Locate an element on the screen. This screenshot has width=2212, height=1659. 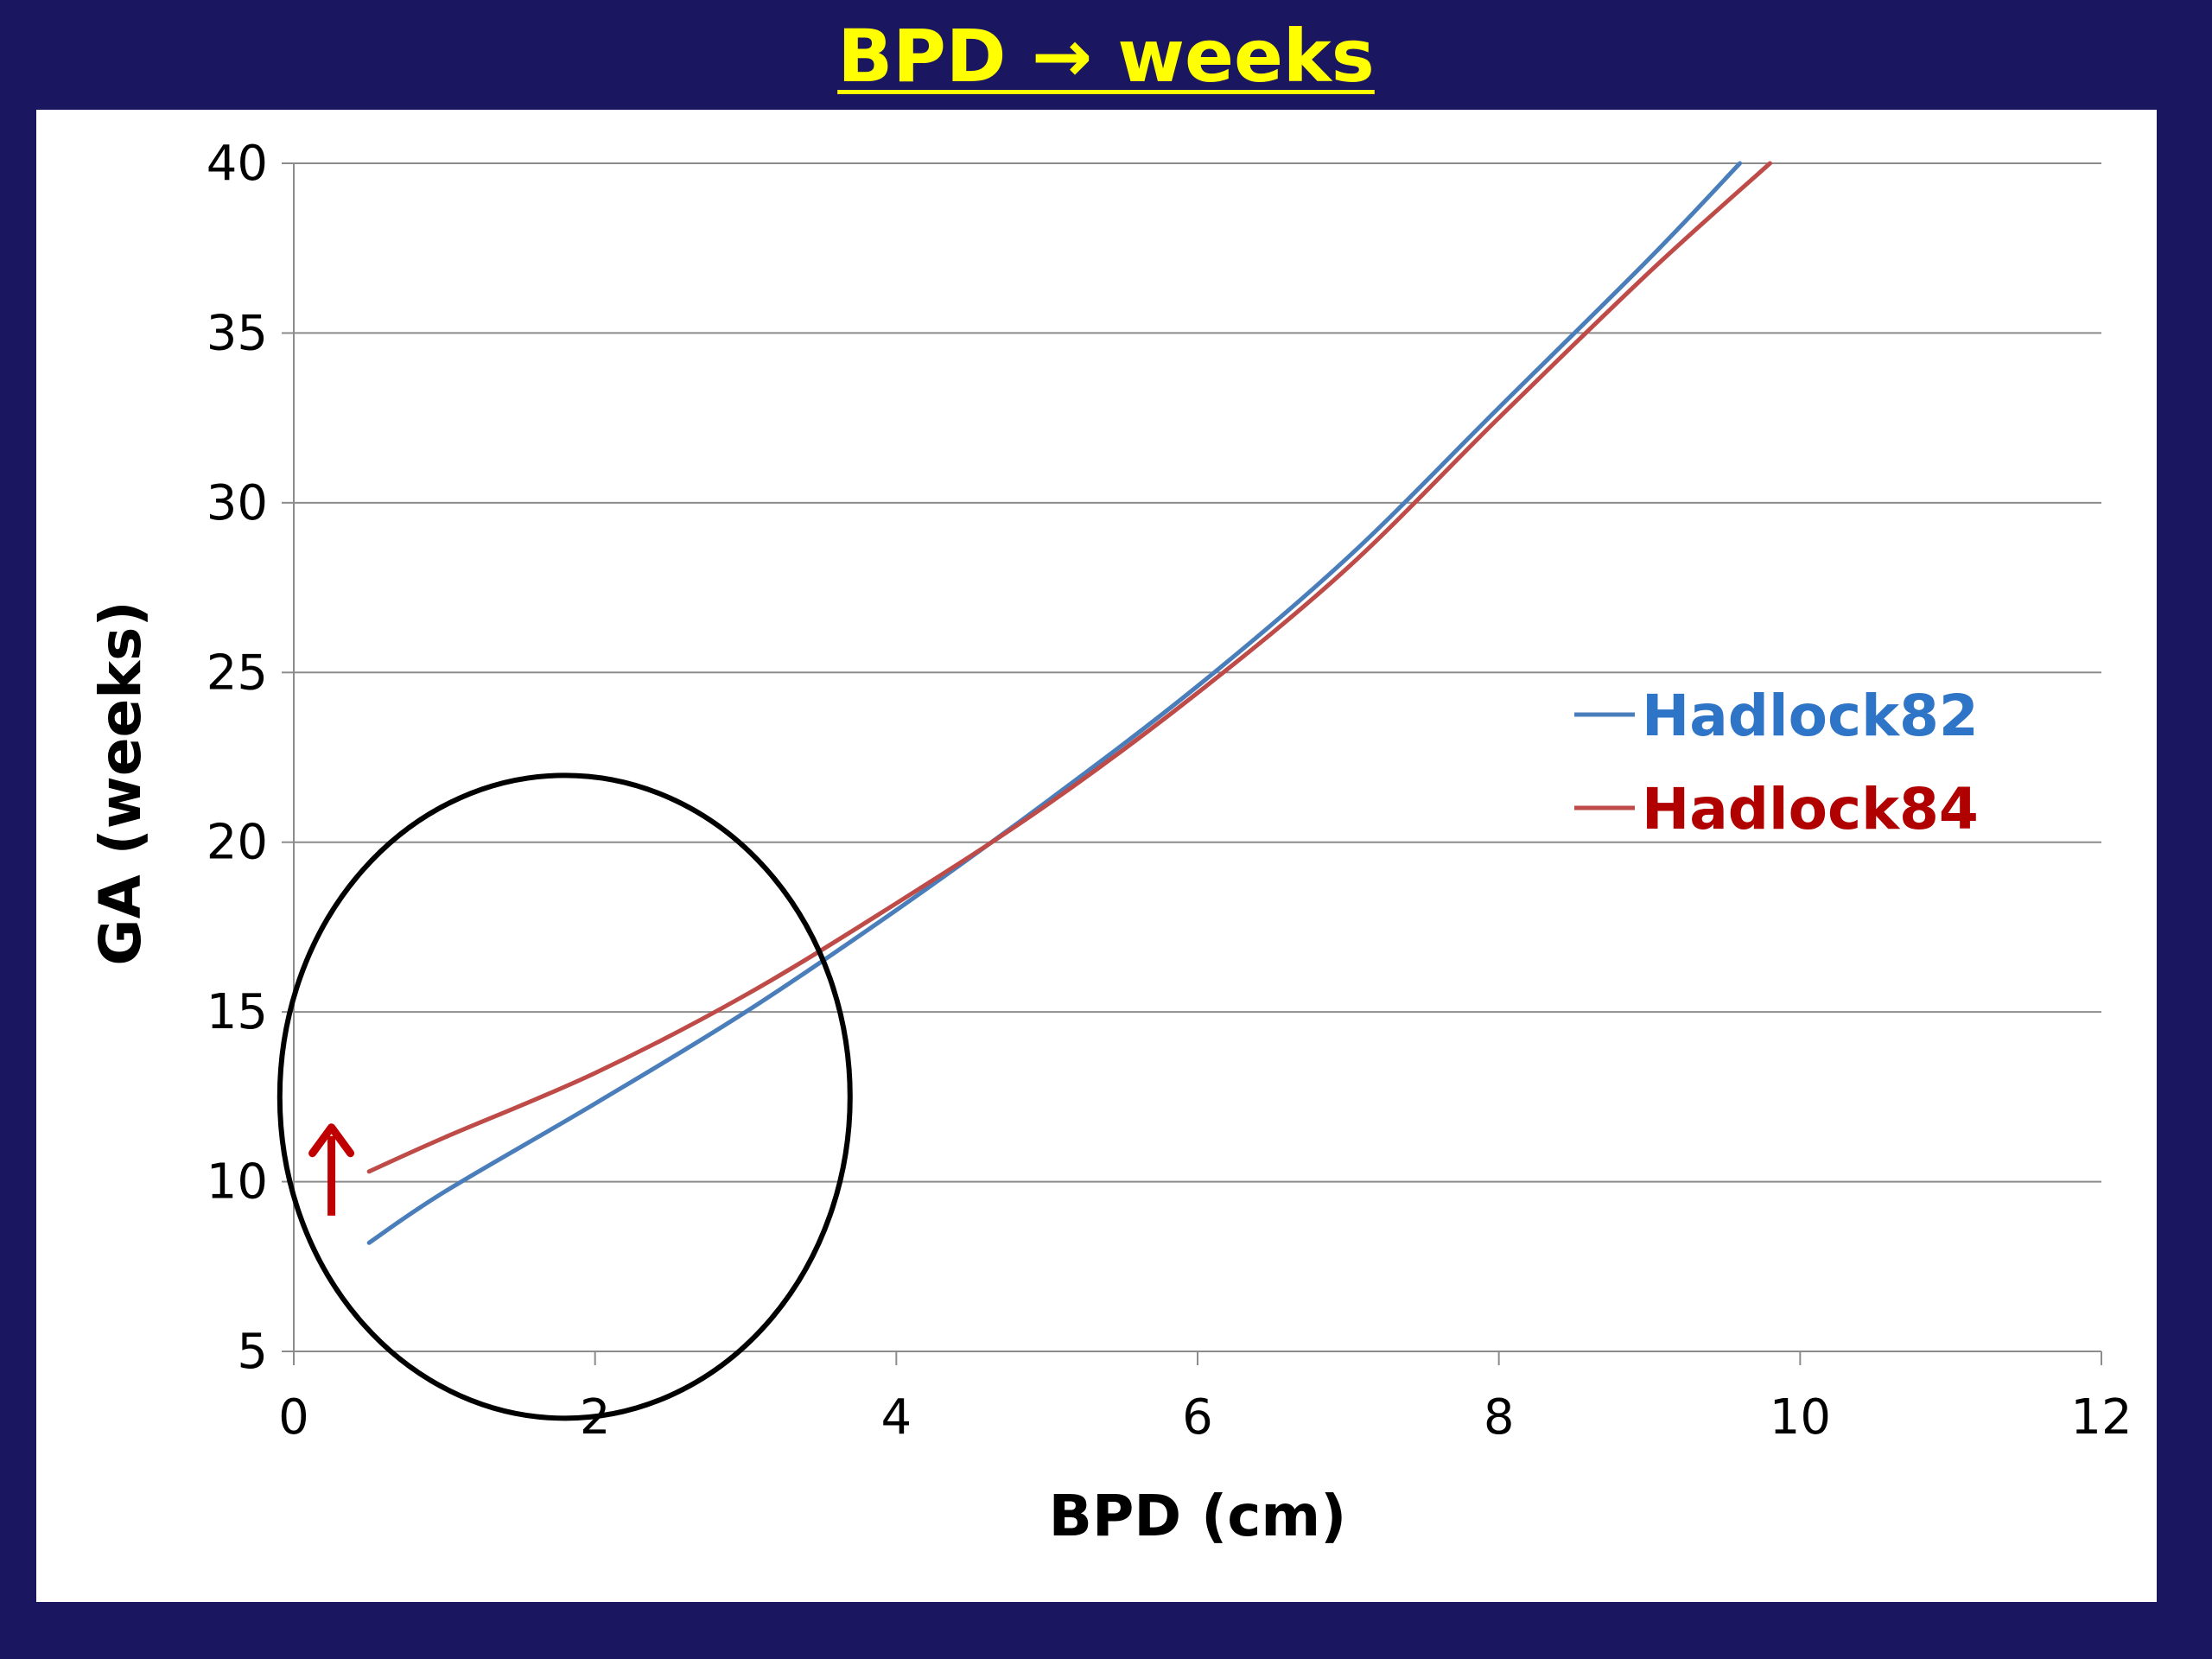
x-tick-label: 4 is located at coordinates (897, 1417).